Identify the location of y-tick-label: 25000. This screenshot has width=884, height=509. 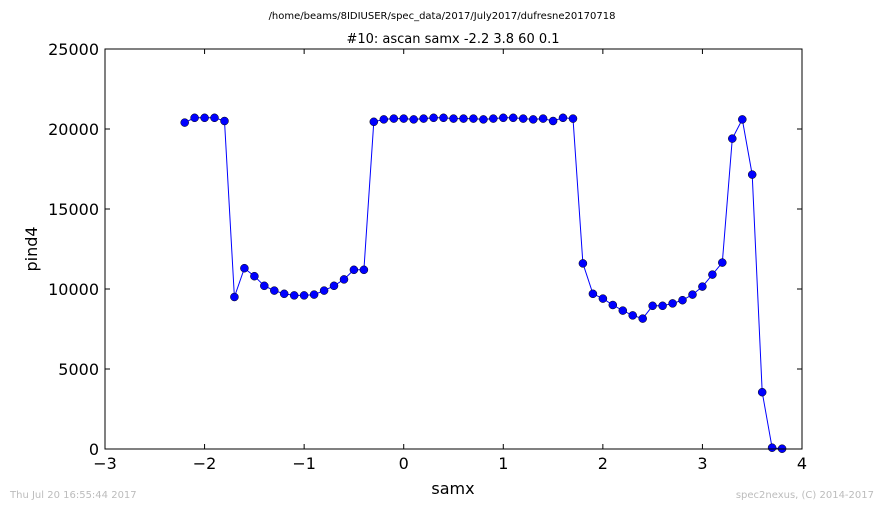
(73, 49).